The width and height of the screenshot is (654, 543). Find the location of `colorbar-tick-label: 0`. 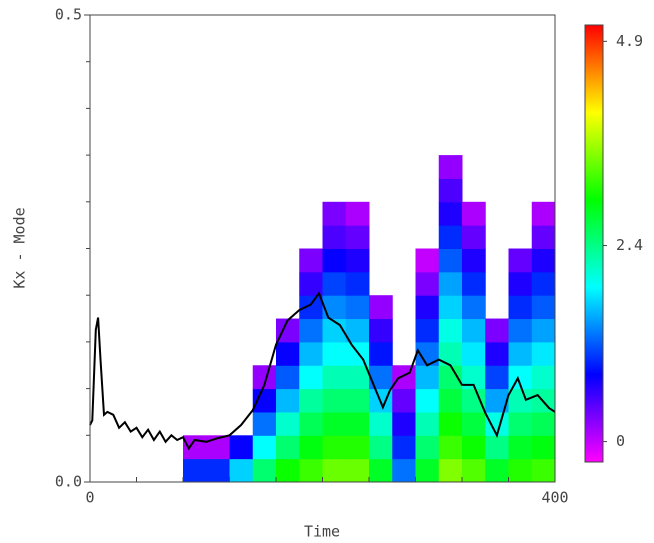

colorbar-tick-label: 0 is located at coordinates (620, 441).